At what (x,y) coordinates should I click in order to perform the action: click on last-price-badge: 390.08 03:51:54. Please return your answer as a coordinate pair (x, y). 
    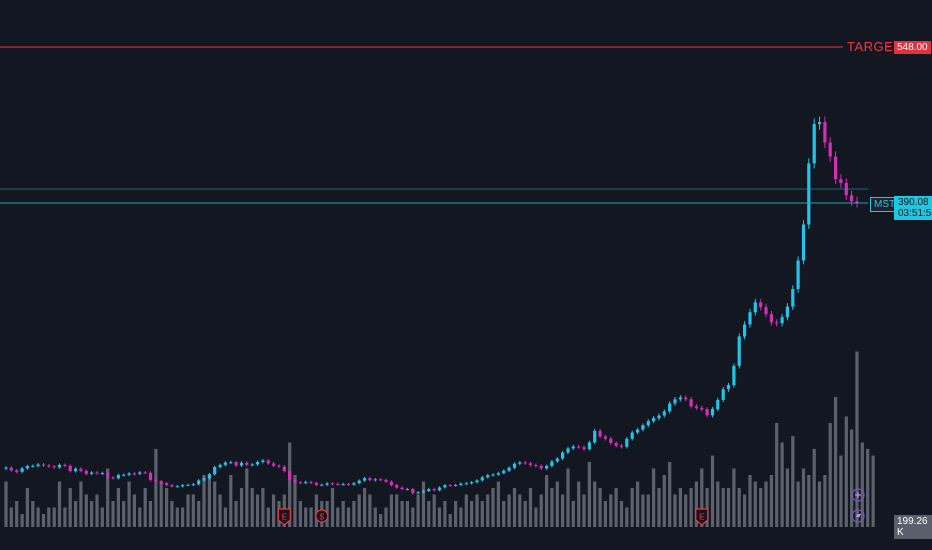
    Looking at the image, I should click on (913, 208).